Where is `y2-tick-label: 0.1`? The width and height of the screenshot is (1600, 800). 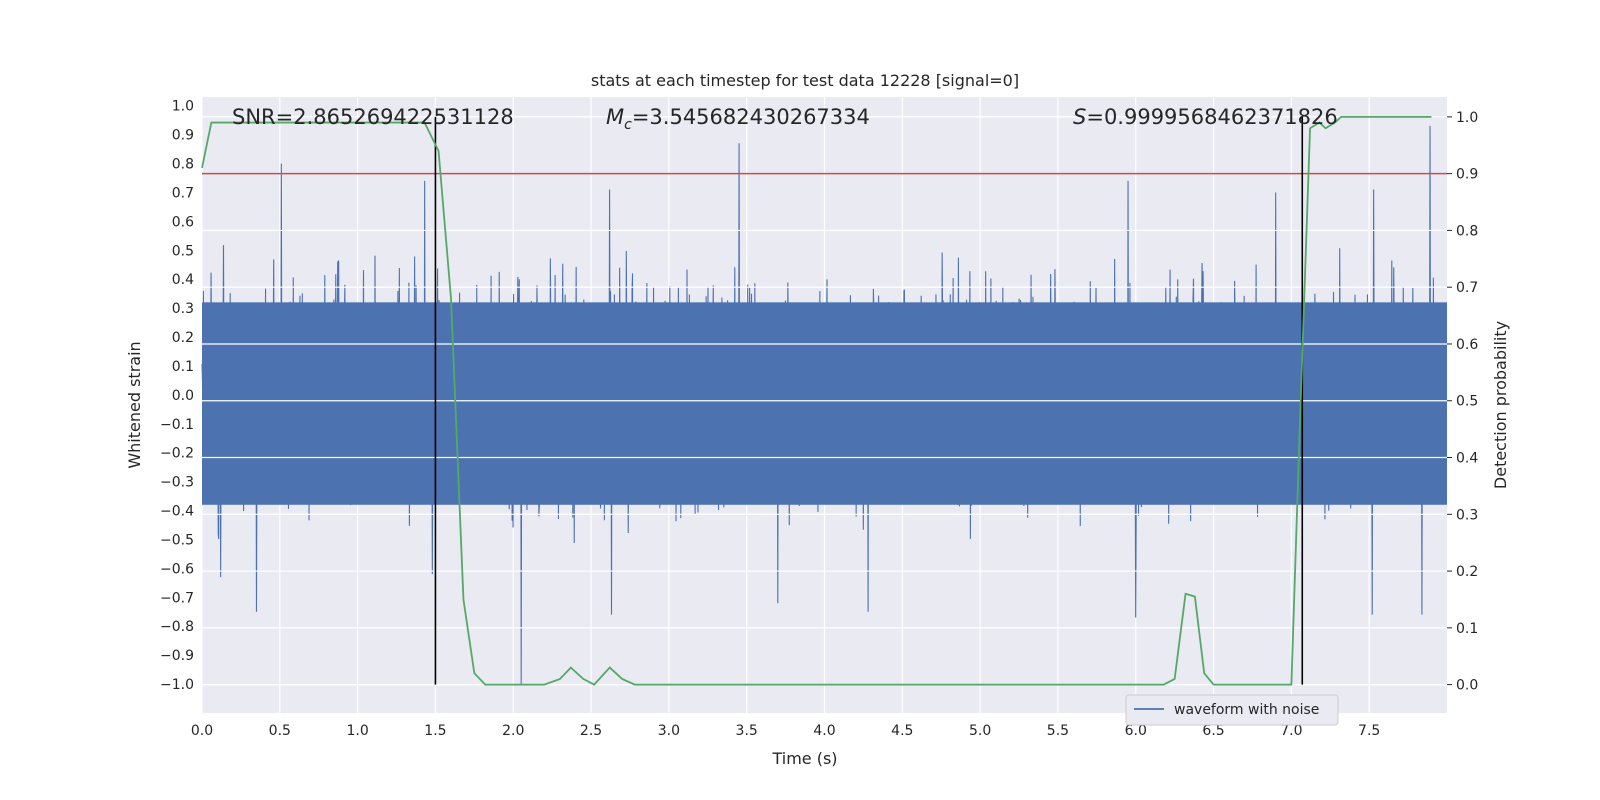
y2-tick-label: 0.1 is located at coordinates (1467, 629).